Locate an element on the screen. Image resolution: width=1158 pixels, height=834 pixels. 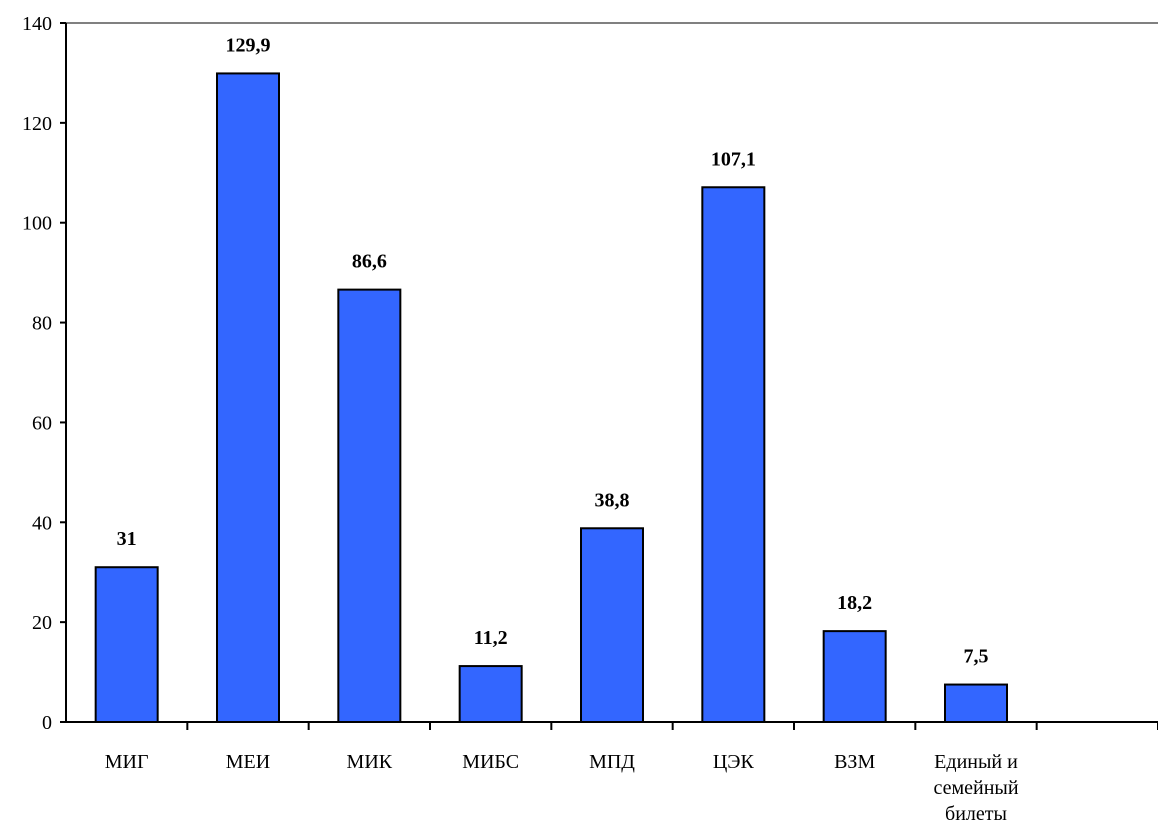
y-tick-label: 100 is located at coordinates (37, 224).